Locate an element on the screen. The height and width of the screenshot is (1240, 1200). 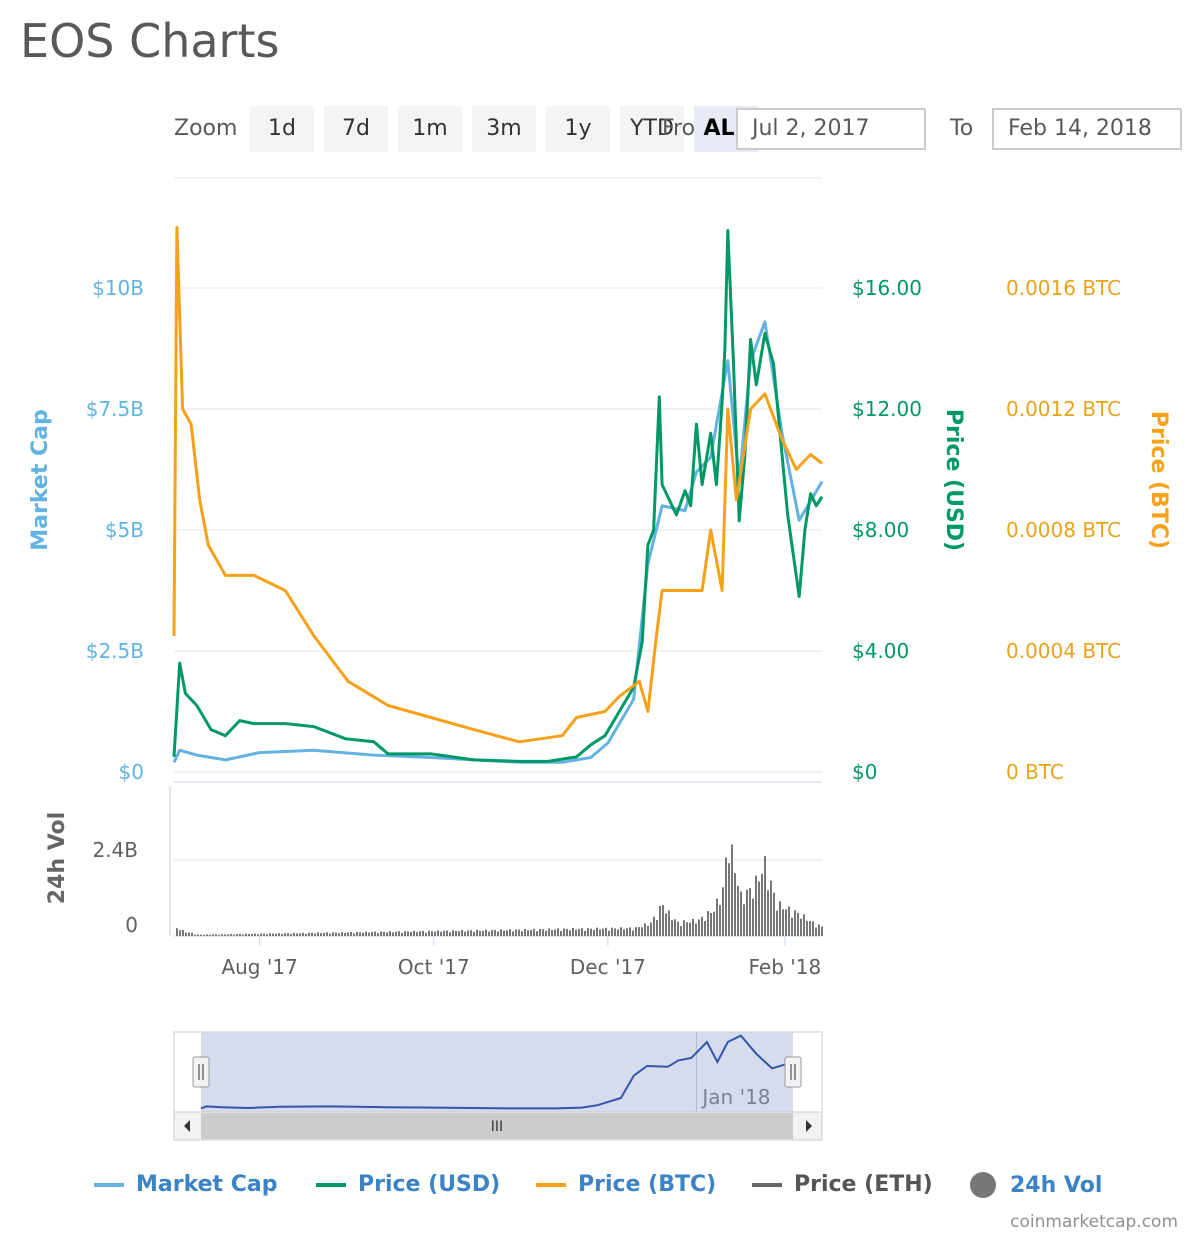
x-tick-label: Aug '17 is located at coordinates (259, 967).